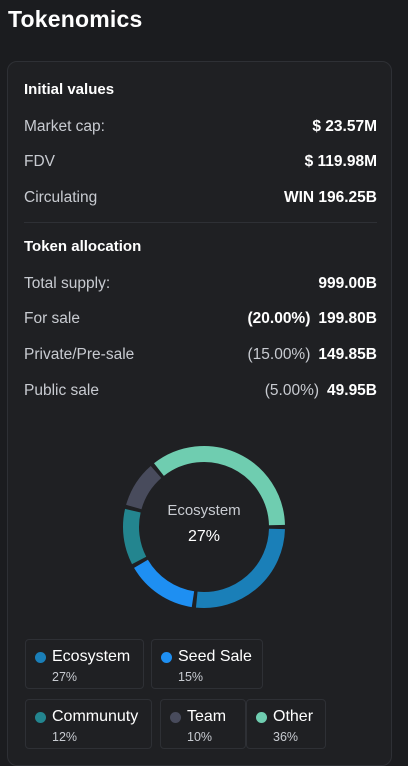 The width and height of the screenshot is (408, 766). I want to click on total-supply-row: Total supply: 999.00B, so click(200, 284).